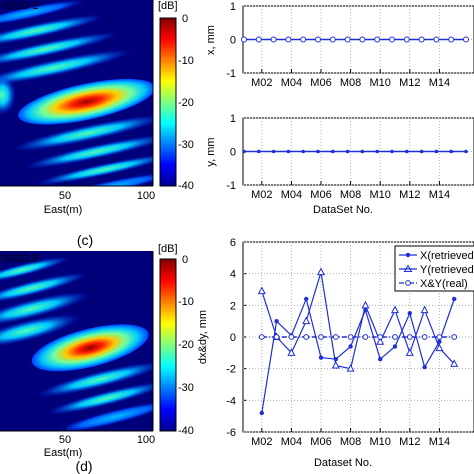 This screenshot has height=474, width=474. What do you see at coordinates (186, 388) in the screenshot?
I see `colorbar-d-tick: -30` at bounding box center [186, 388].